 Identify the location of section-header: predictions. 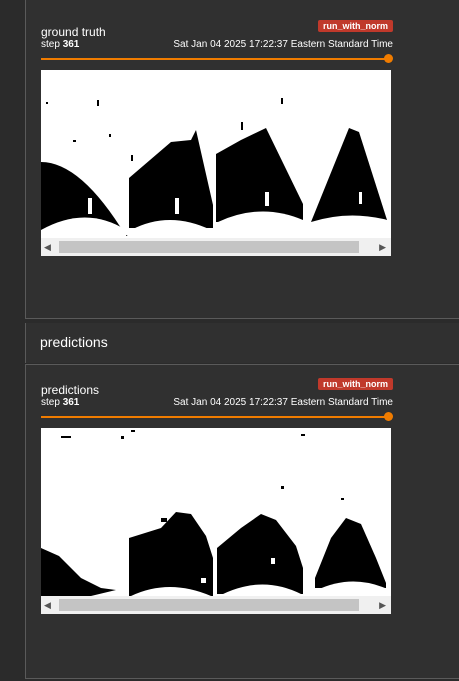
(242, 343).